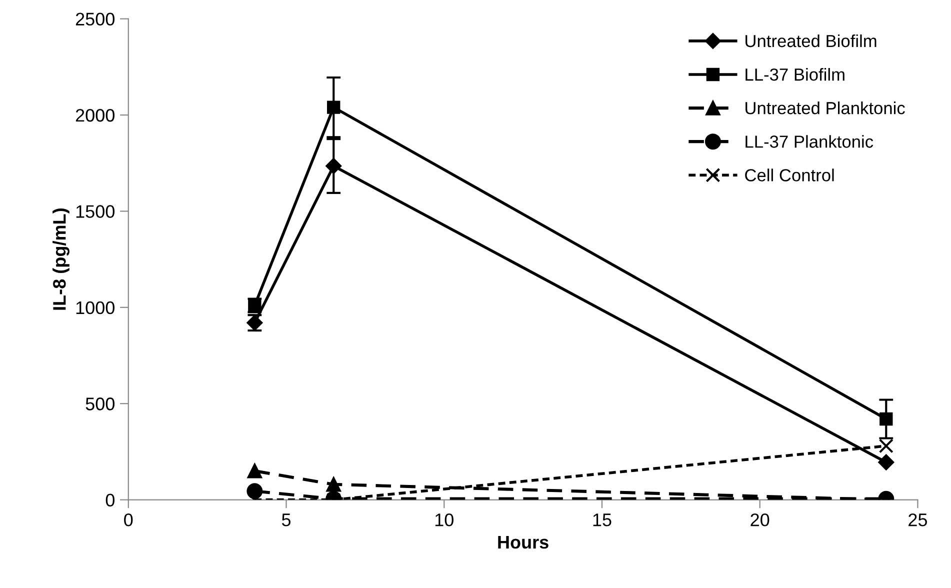  Describe the element at coordinates (110, 500) in the screenshot. I see `y-tick-label: 0` at that location.